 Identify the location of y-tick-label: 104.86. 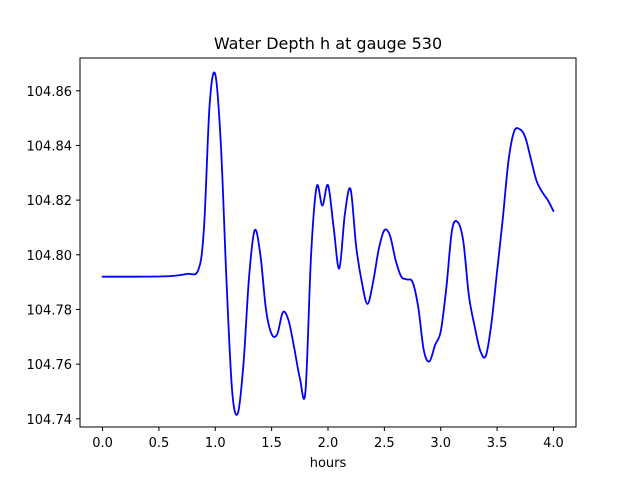
(50, 92).